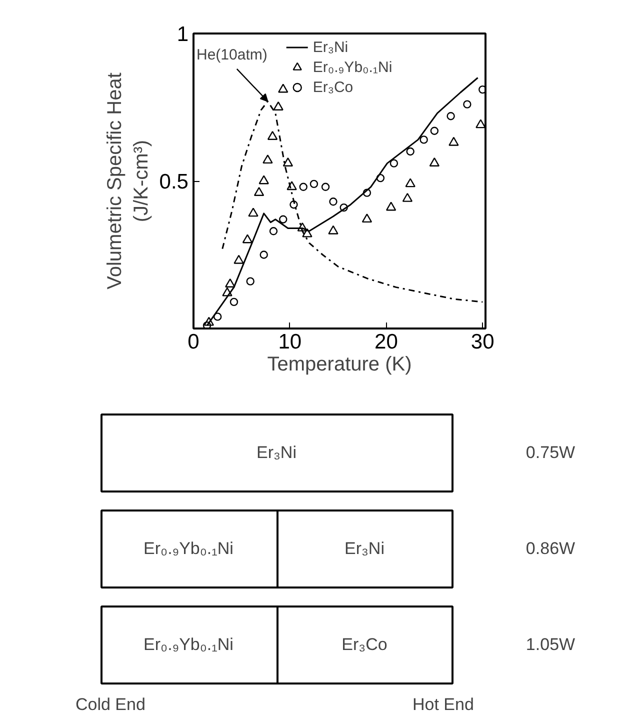 This screenshot has height=722, width=643. Describe the element at coordinates (194, 342) in the screenshot. I see `x-tick-label: 0` at that location.